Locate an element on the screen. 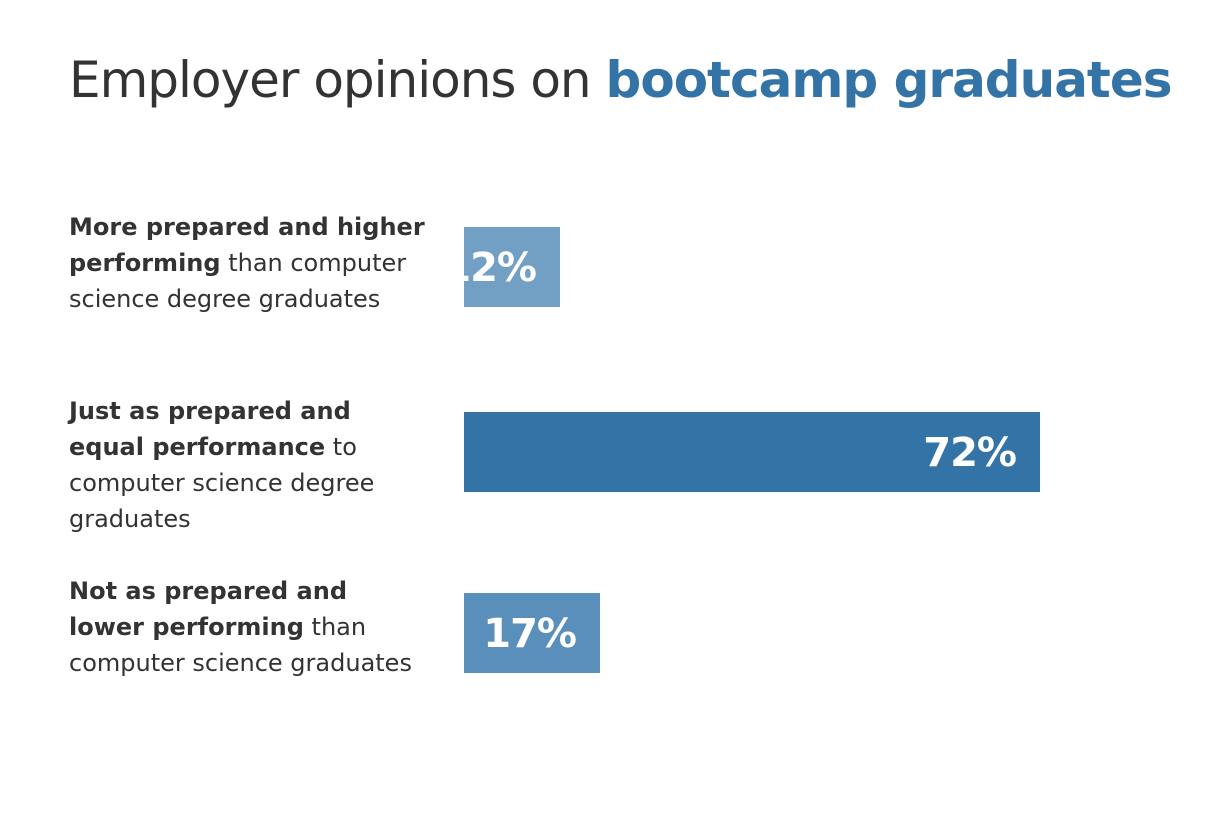  category-label-1-rest: than computer science degree graduates is located at coordinates (238, 281).